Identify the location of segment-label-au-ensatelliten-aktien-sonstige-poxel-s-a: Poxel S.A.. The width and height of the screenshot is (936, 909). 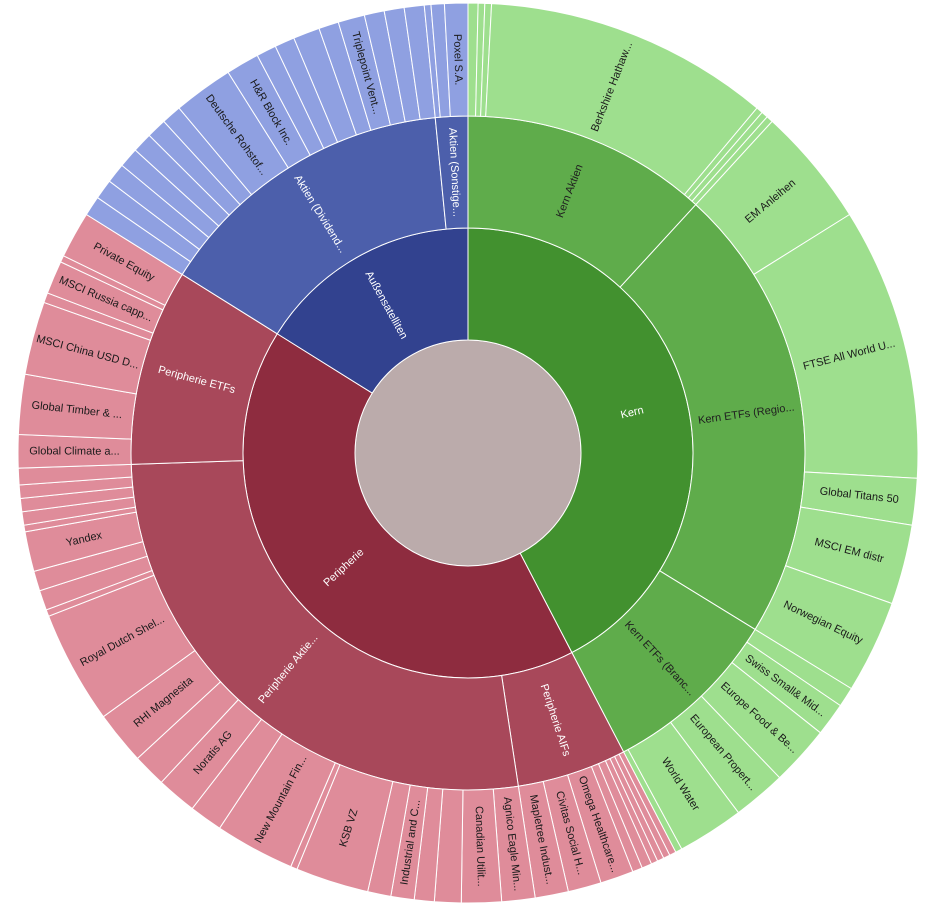
(457, 60).